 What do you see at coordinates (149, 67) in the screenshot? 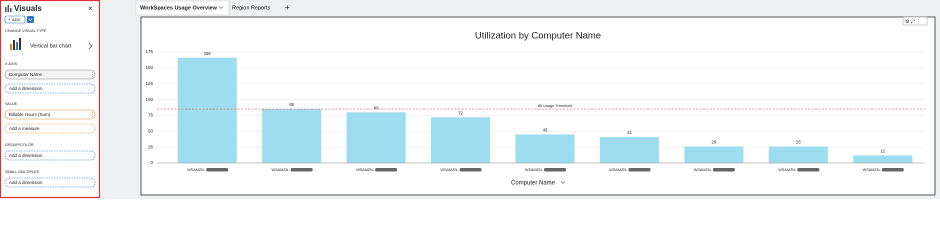
I see `y-tick-label: 150` at bounding box center [149, 67].